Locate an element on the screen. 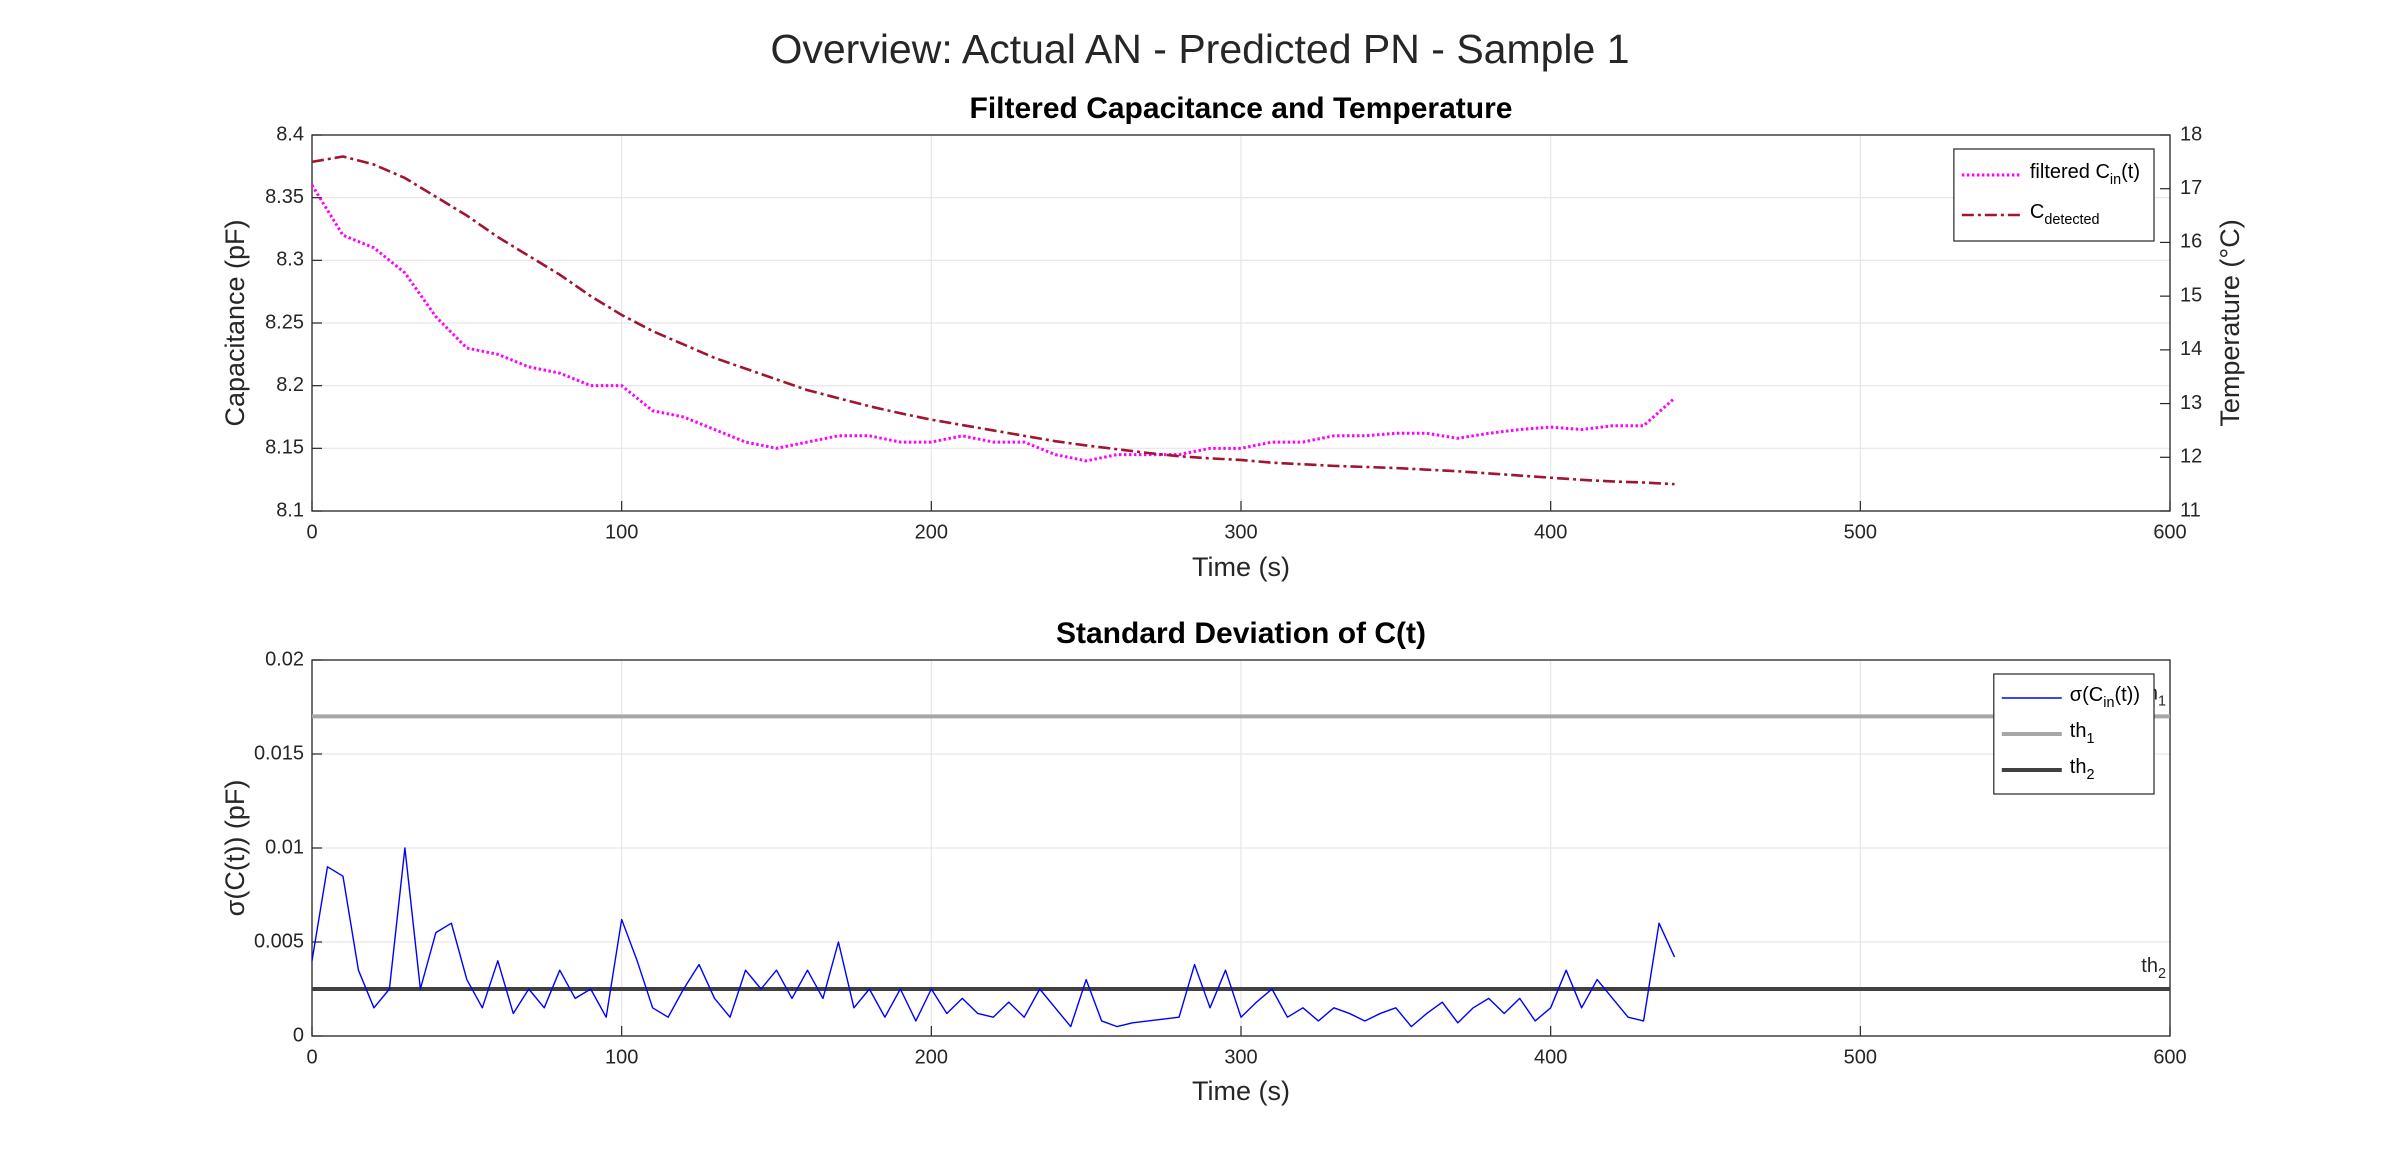  y-axis-label: σ(C(t)) (pF) is located at coordinates (235, 848).